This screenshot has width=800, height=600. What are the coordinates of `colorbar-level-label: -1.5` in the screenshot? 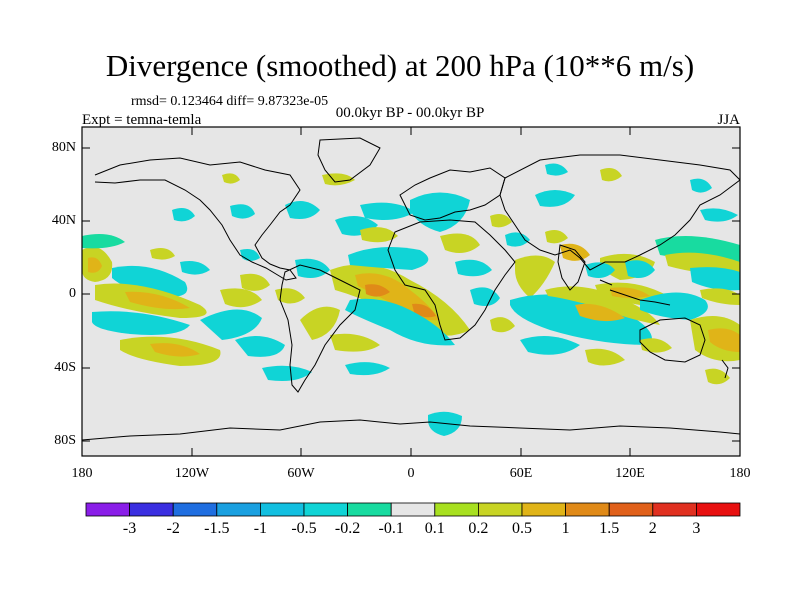 It's located at (217, 528).